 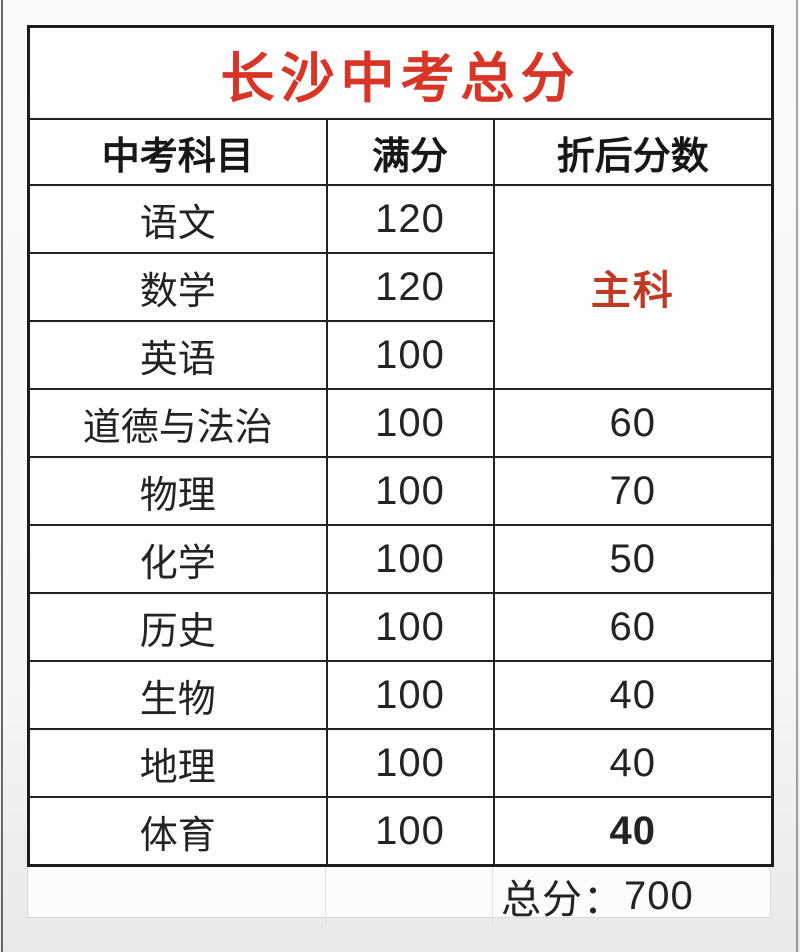 What do you see at coordinates (177, 896) in the screenshot?
I see `total-row-empty-subject-cell` at bounding box center [177, 896].